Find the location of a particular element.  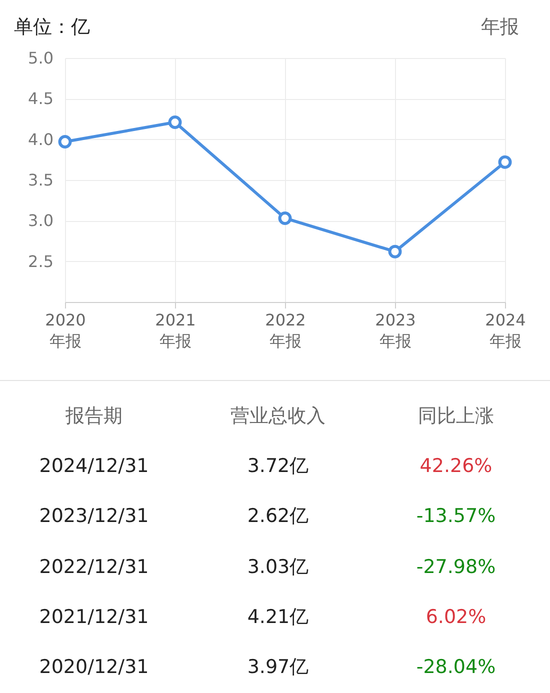

text: 3.03亿 is located at coordinates (278, 567).